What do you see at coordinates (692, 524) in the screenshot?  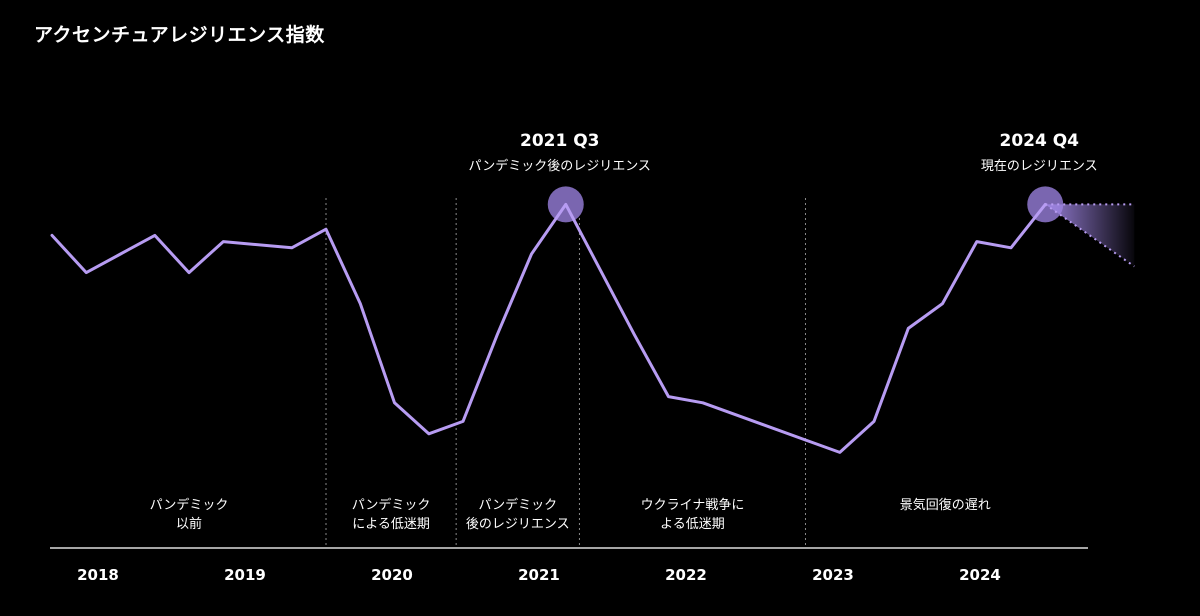 I see `period-label: よる低迷期` at bounding box center [692, 524].